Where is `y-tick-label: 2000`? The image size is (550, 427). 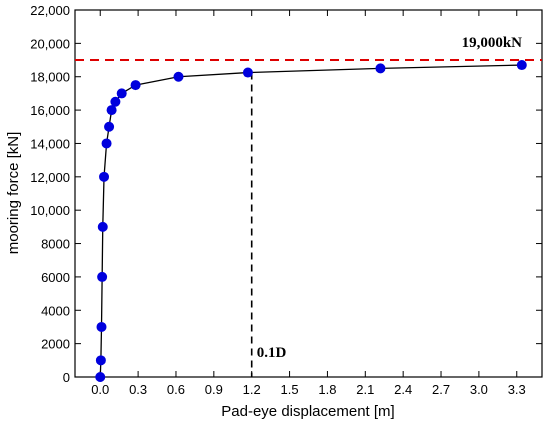
y-tick-label: 2000 is located at coordinates (55, 344).